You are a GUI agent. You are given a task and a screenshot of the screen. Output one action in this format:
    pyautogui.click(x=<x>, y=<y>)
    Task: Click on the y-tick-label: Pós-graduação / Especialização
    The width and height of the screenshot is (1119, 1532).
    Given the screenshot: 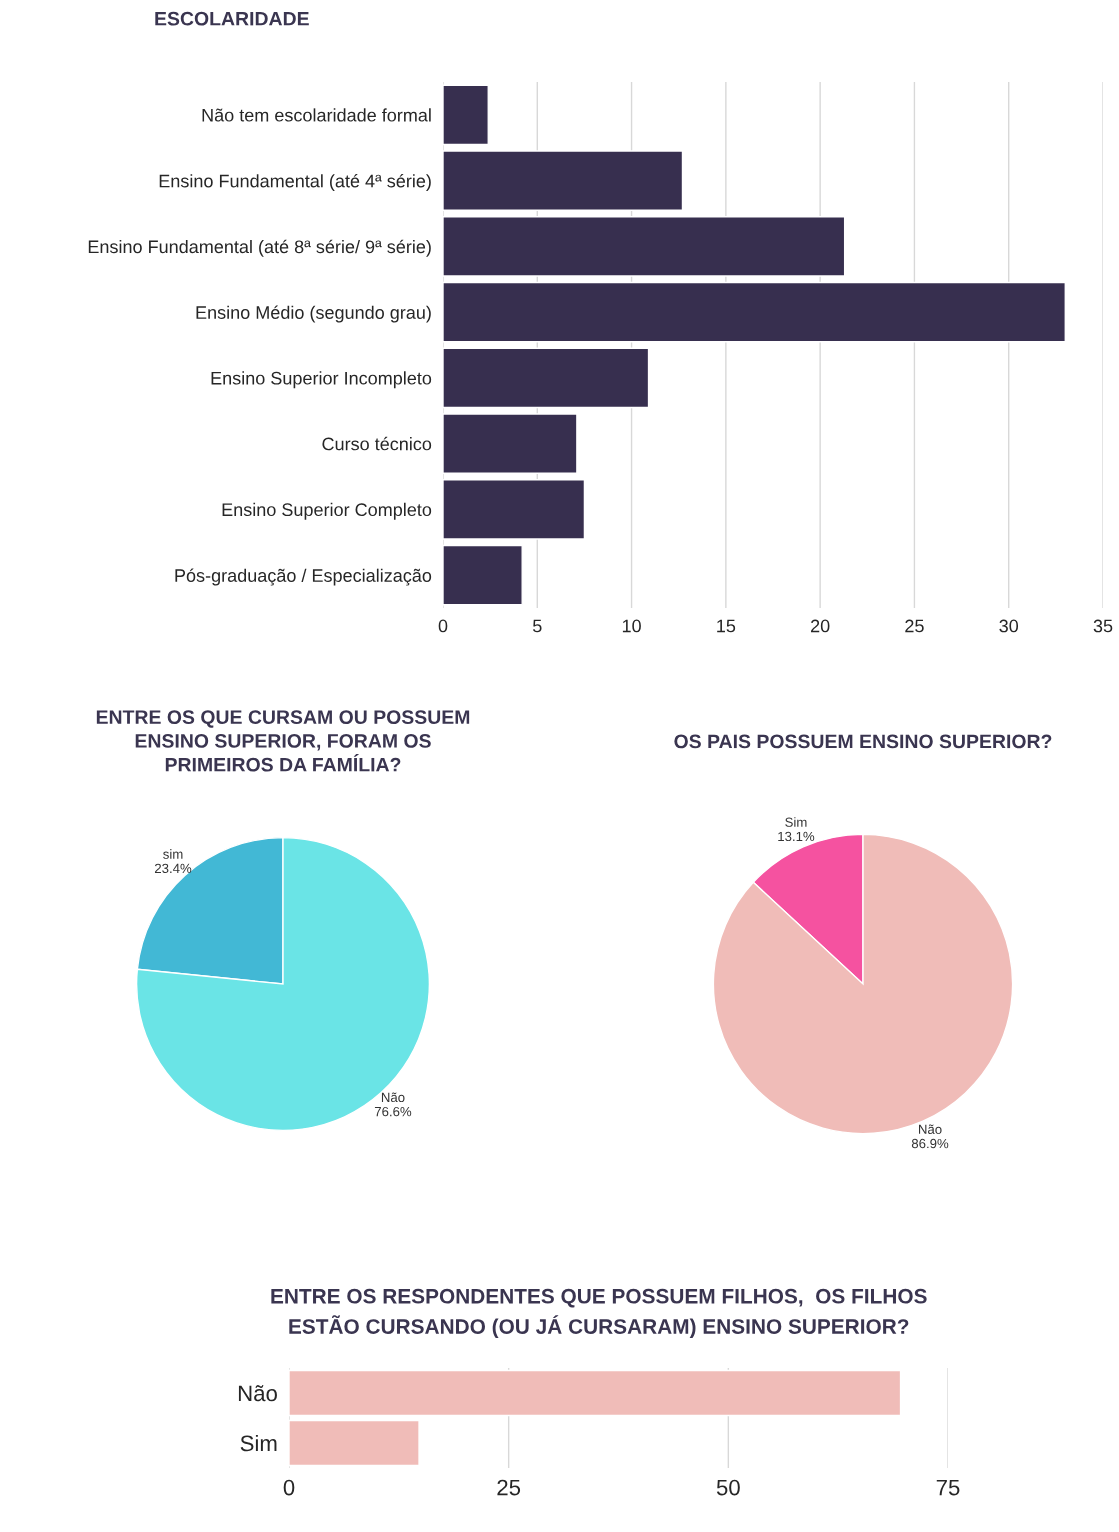 What is the action you would take?
    pyautogui.click(x=303, y=577)
    